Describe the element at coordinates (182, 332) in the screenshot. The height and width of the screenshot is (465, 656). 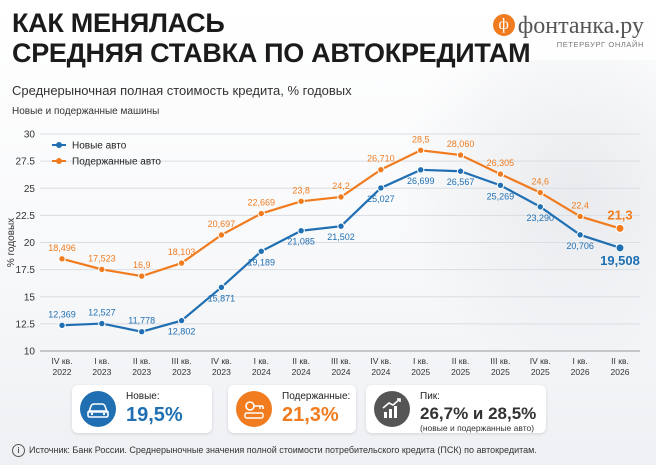
I see `data-label: 12,802` at that location.